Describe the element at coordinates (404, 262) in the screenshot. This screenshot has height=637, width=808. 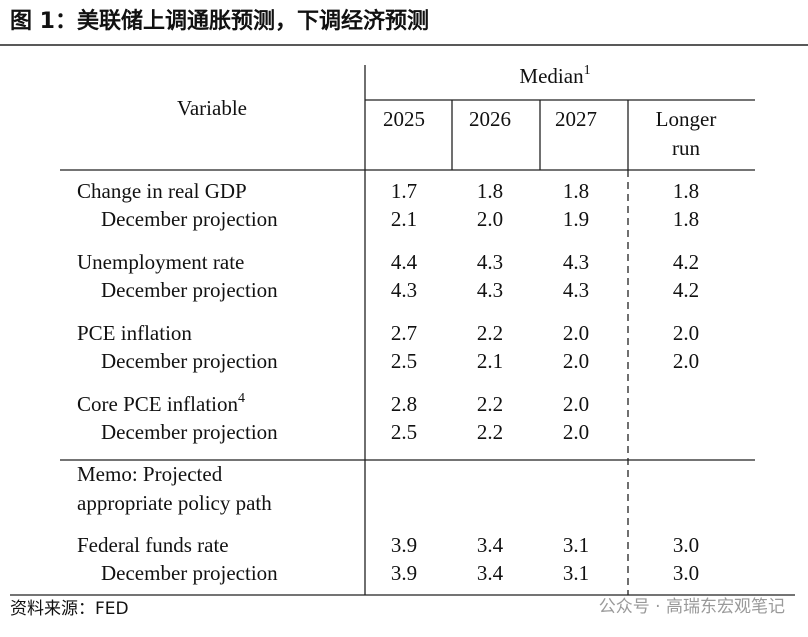
I see `cell: 4.4` at that location.